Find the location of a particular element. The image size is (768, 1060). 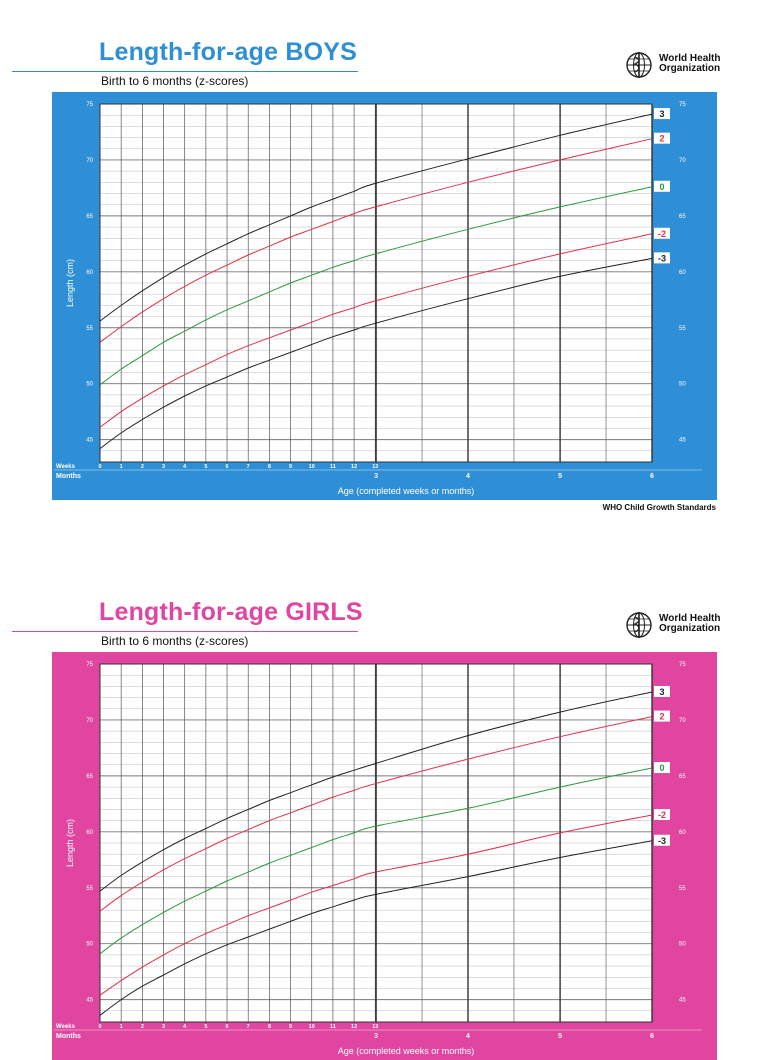

who-emblem-icon is located at coordinates (639, 625).